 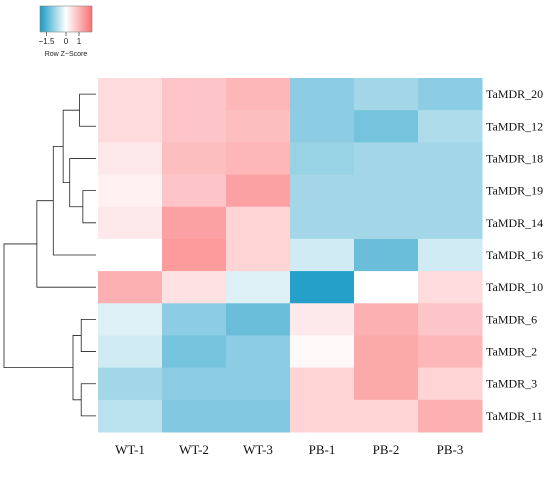 What do you see at coordinates (289, 449) in the screenshot?
I see `column-labels: WT-1 WT-2 WT-3 PB-1 PB-2 PB-3` at bounding box center [289, 449].